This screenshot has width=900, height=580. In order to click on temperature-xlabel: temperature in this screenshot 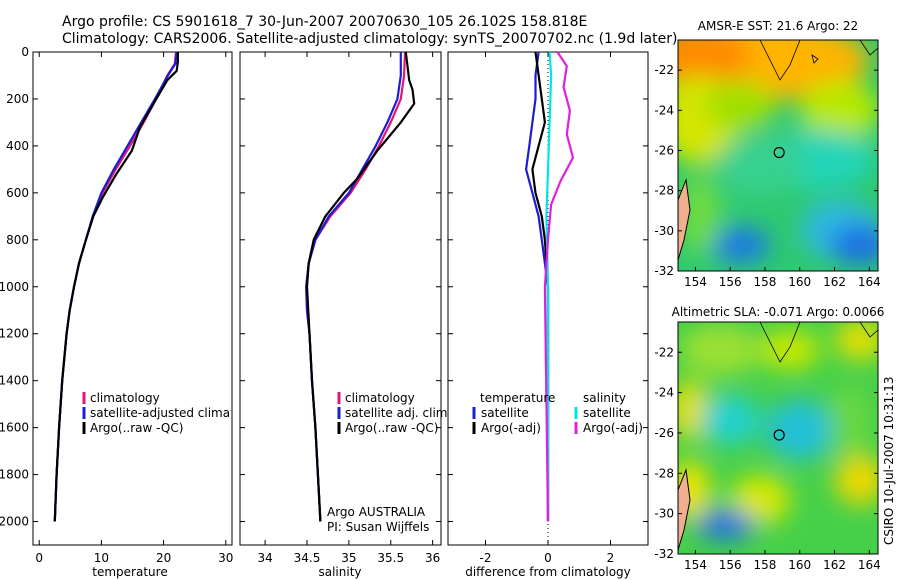, I will do `click(129, 572)`.